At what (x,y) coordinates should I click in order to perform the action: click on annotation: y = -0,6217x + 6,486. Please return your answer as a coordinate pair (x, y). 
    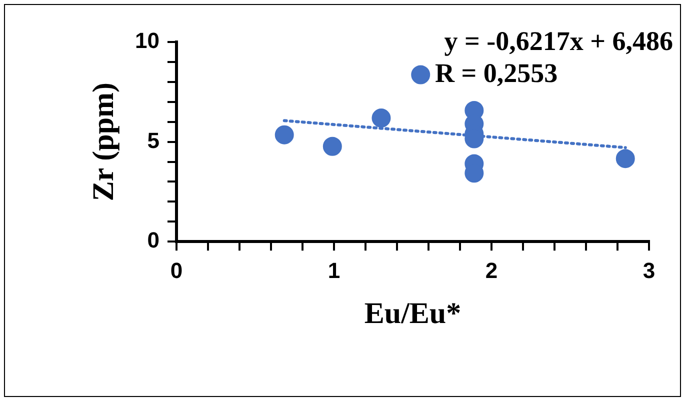
    Looking at the image, I should click on (558, 41).